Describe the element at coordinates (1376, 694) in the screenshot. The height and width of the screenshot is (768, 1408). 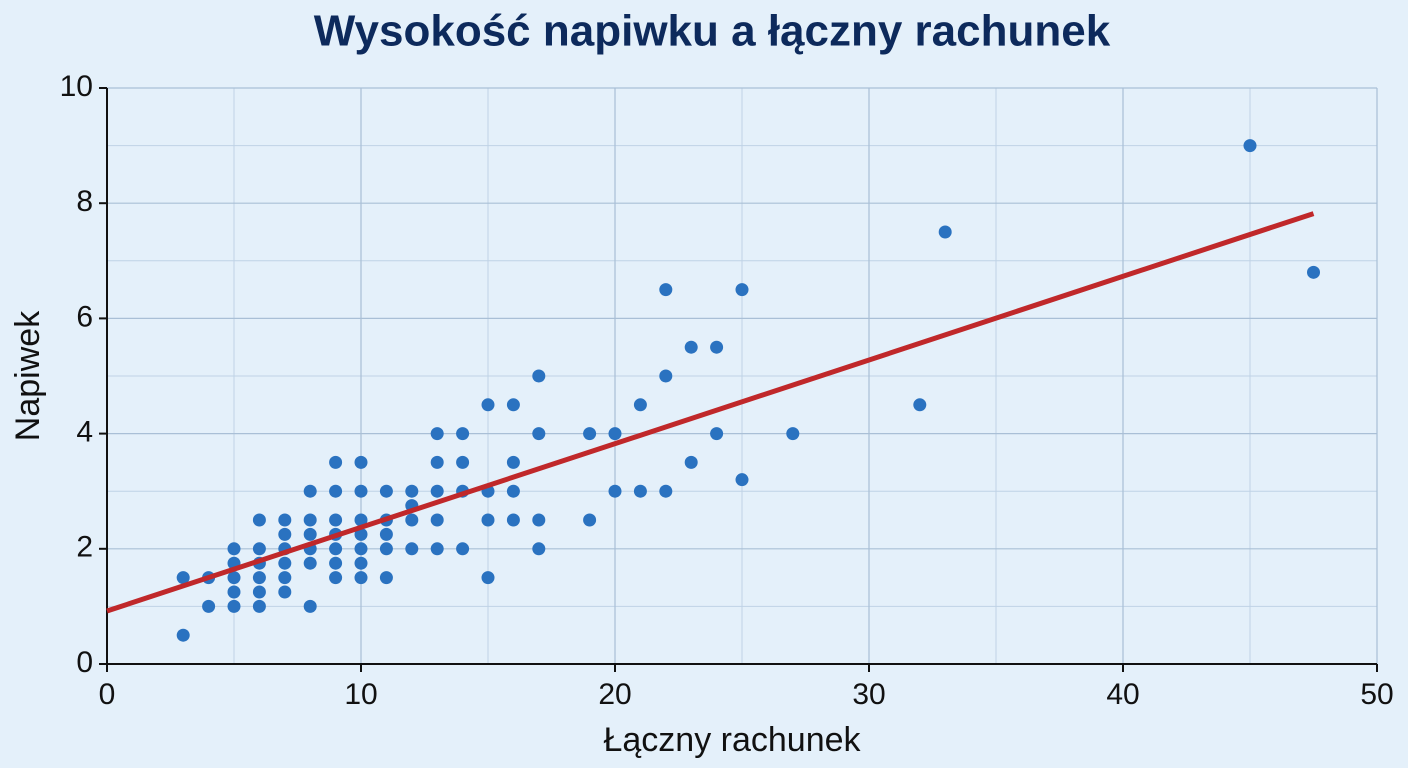
I see `x-tick-label: 50` at that location.